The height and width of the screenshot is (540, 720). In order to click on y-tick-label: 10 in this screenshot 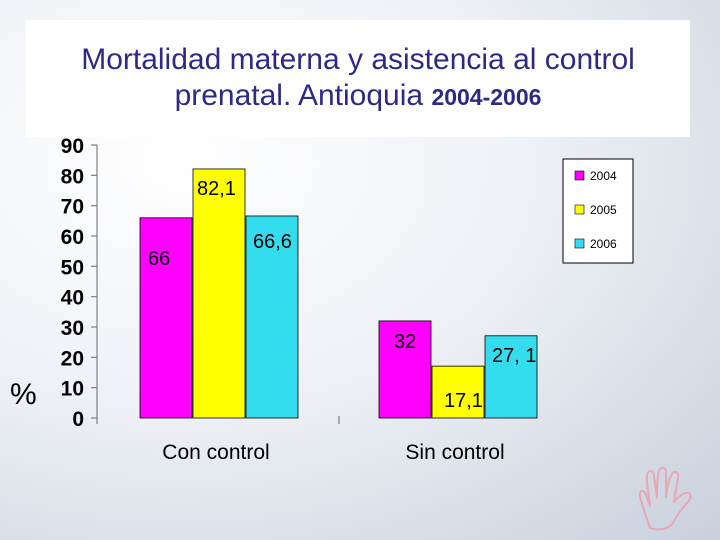, I will do `click(72, 389)`.